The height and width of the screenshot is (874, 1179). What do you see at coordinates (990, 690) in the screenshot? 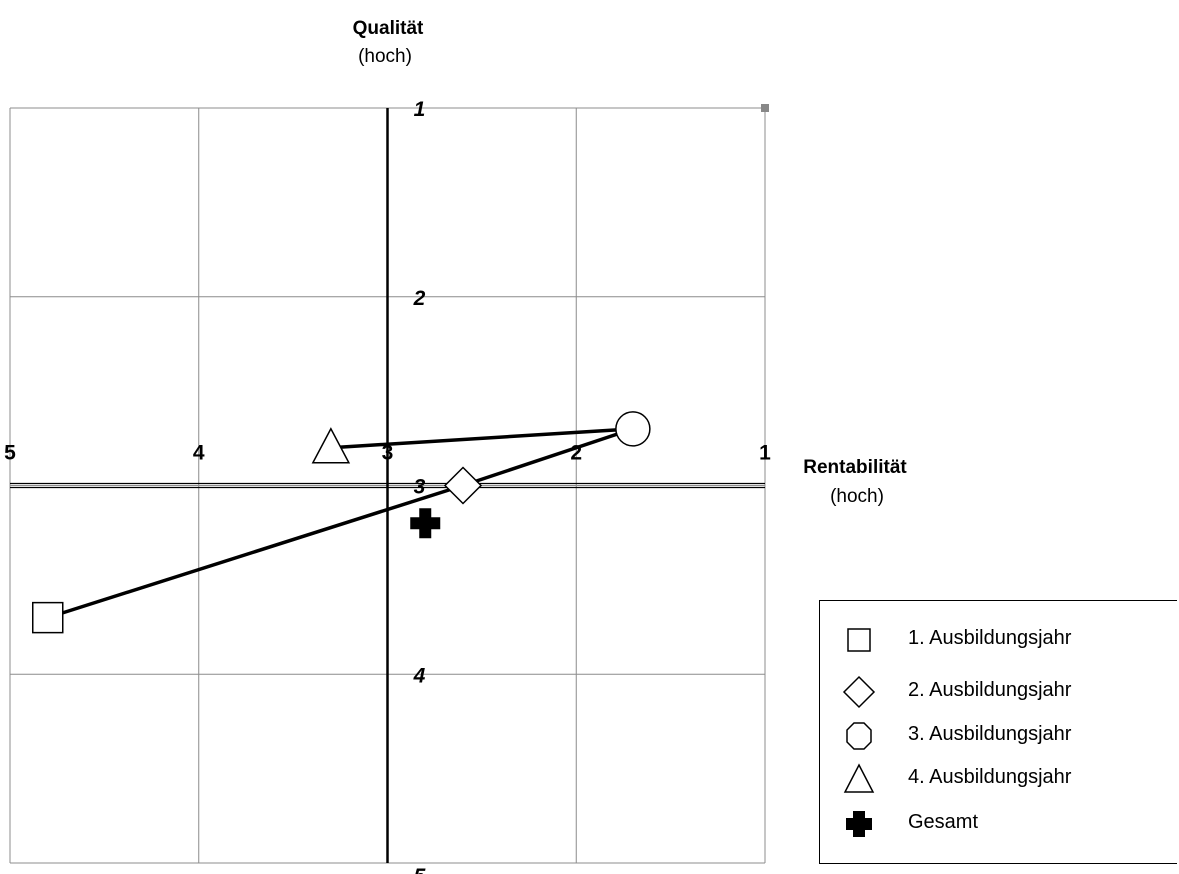
I see `legend-label: 2. Ausbildungsjahr` at bounding box center [990, 690].